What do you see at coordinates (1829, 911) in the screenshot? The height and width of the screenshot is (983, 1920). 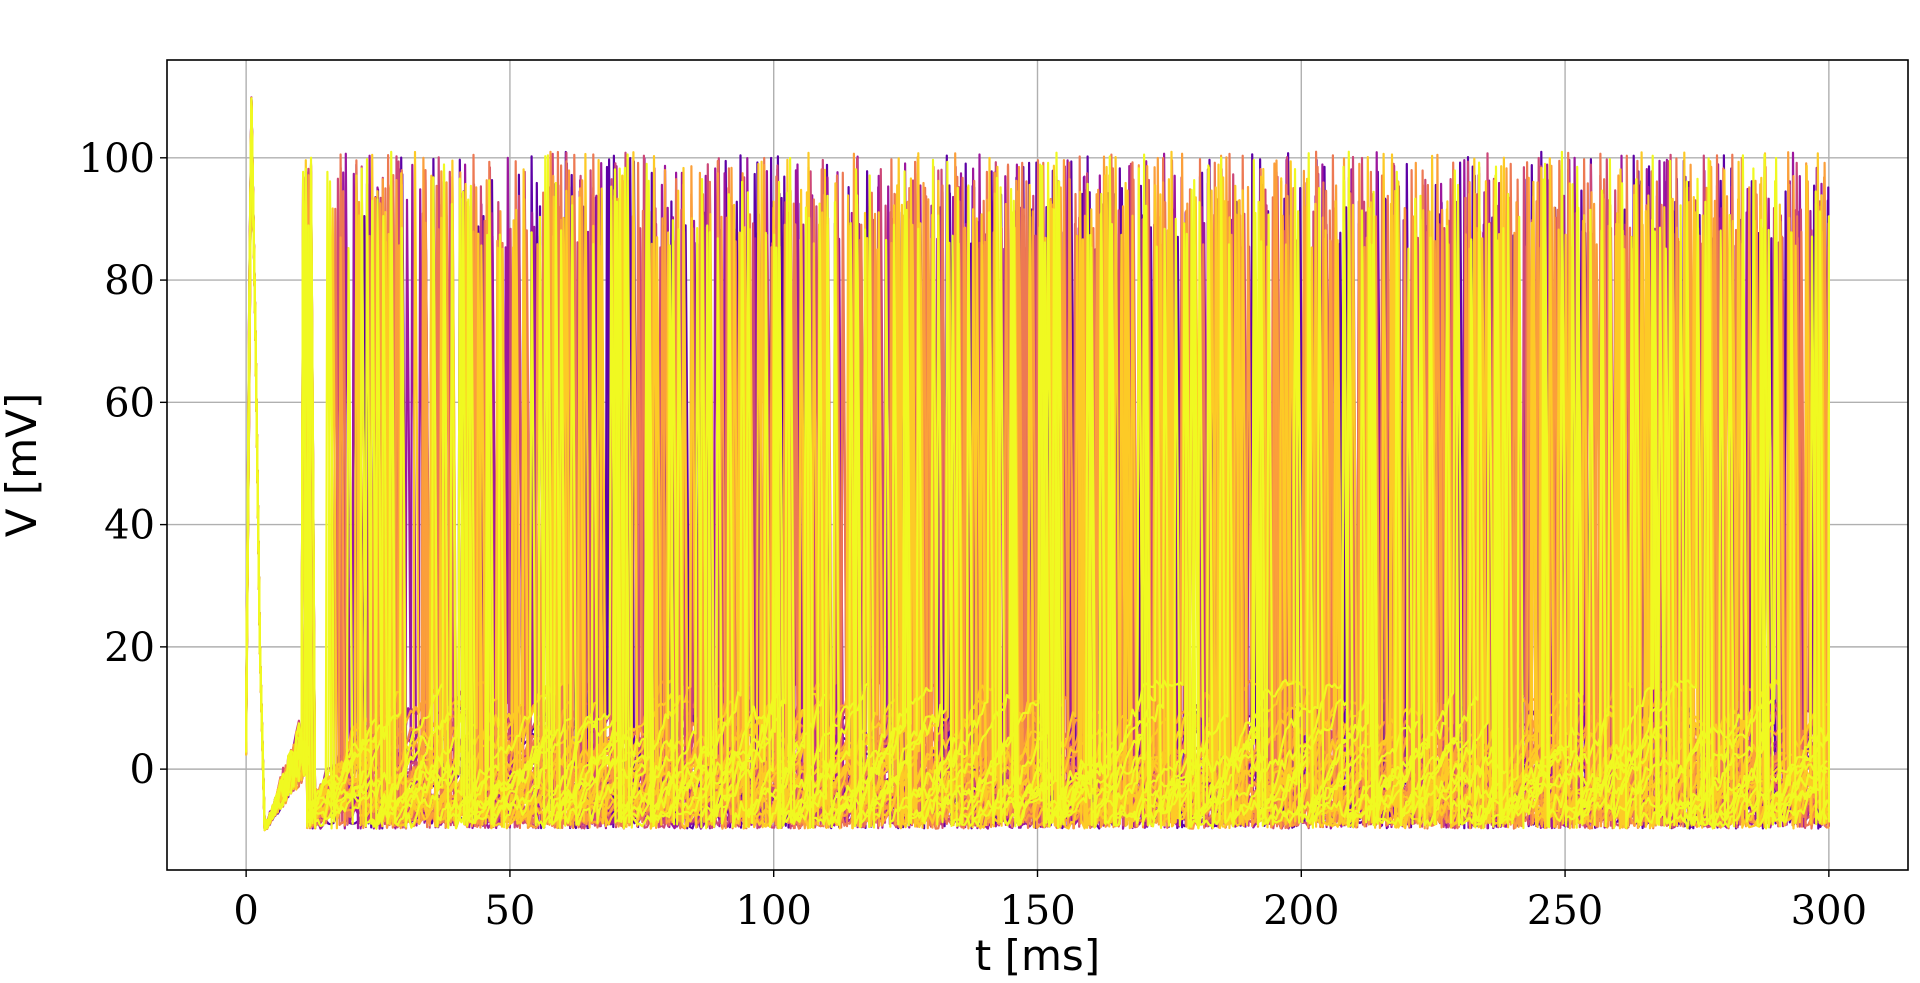 I see `x-tick-label: 300` at bounding box center [1829, 911].